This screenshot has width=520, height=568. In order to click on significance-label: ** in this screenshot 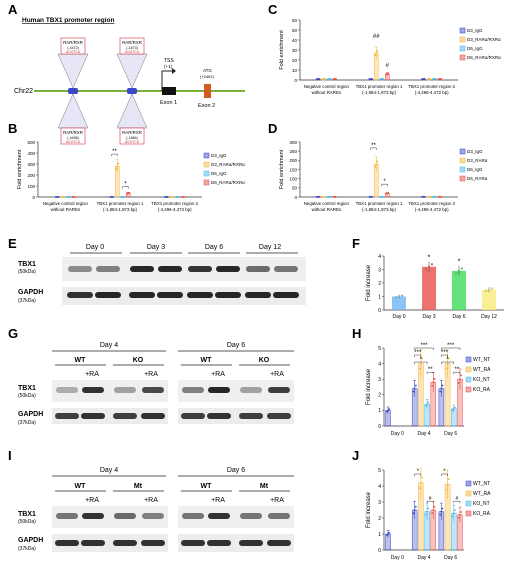, I will do `click(114, 152)`.